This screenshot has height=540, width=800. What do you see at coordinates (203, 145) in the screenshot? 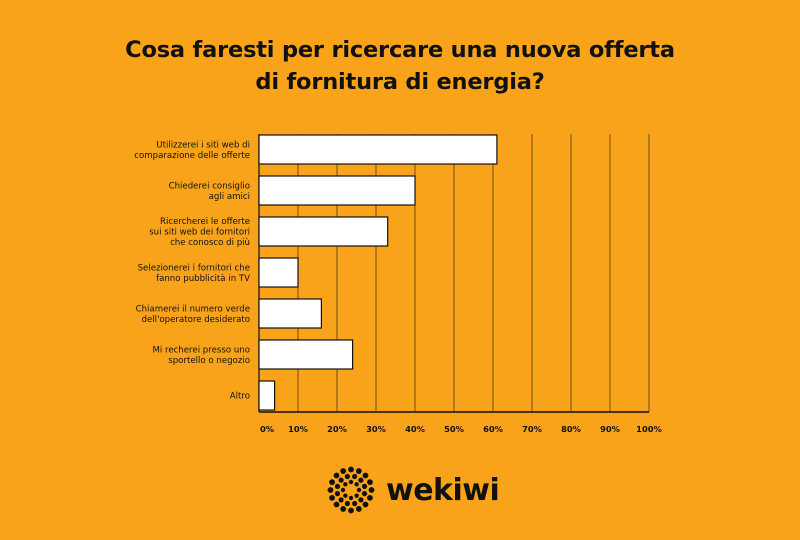
I see `category-label: Utilizzerei i siti web di` at bounding box center [203, 145].